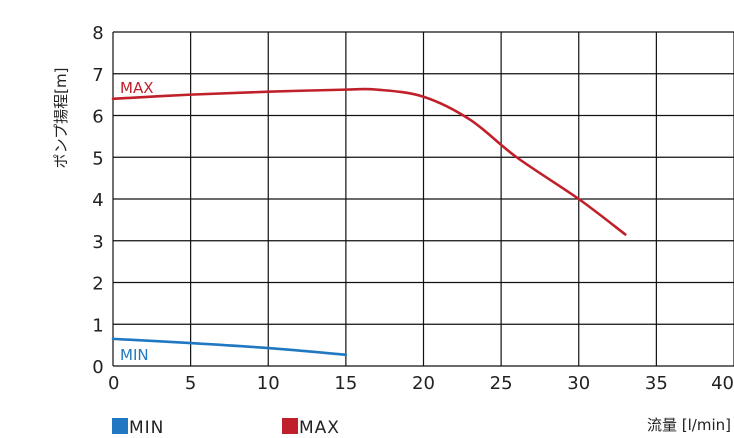  What do you see at coordinates (290, 426) in the screenshot?
I see `legend-swatch-max` at bounding box center [290, 426].